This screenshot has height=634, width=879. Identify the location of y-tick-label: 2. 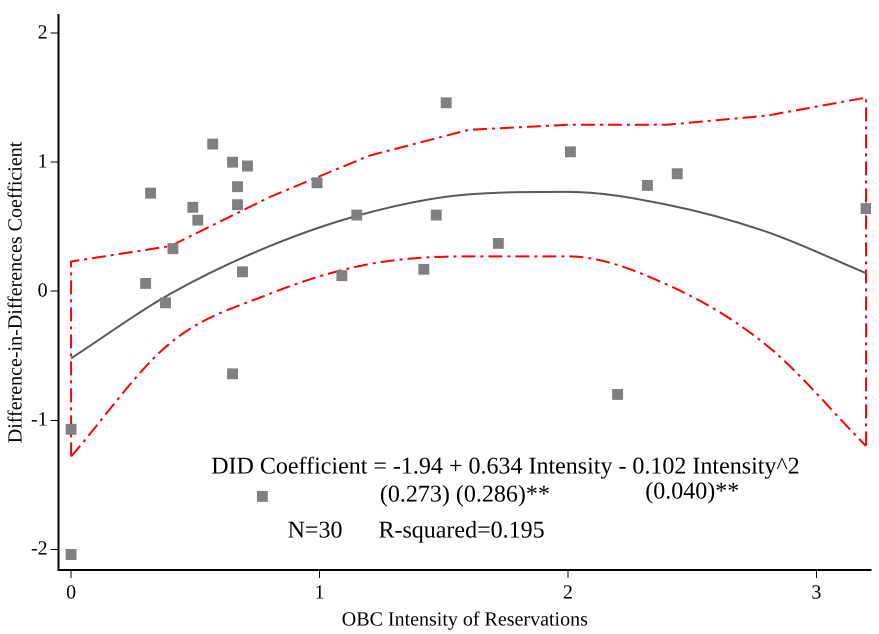
(43, 32).